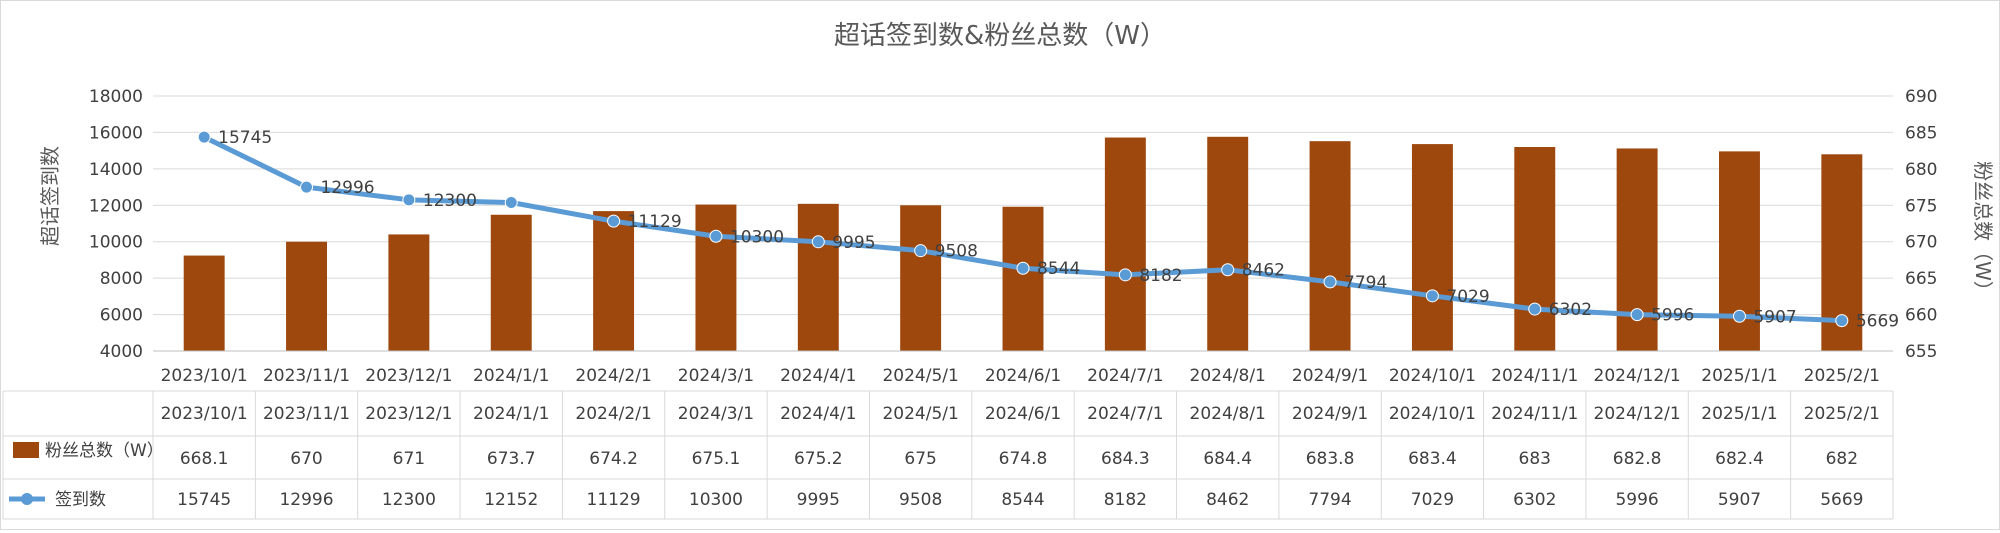 The image size is (2000, 533). Describe the element at coordinates (1672, 316) in the screenshot. I see `data-label: 5996` at that location.